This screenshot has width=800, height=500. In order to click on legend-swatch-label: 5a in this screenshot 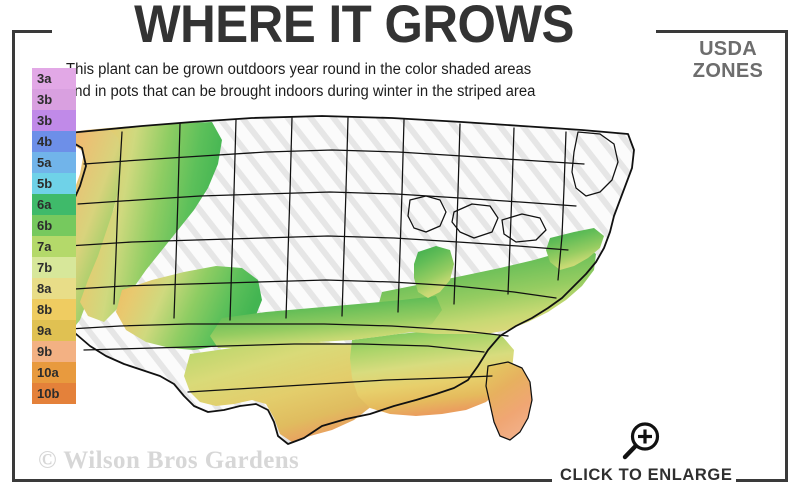, I will do `click(44, 162)`.